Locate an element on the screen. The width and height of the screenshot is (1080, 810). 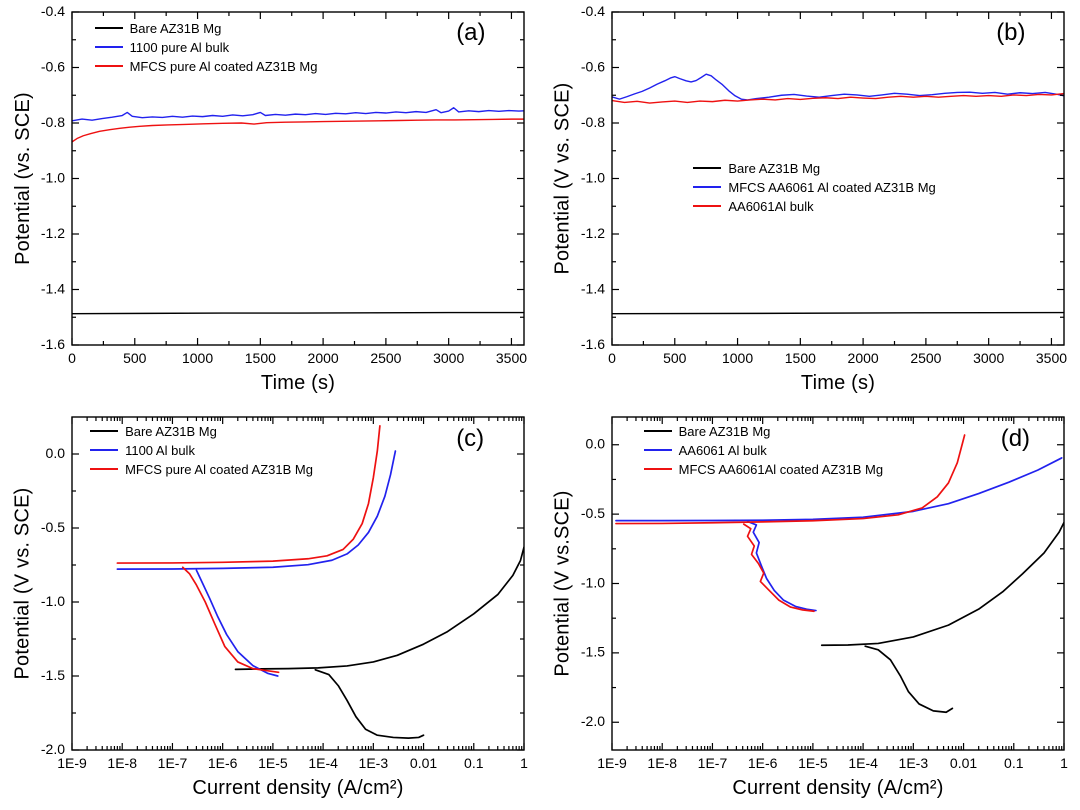
legend-item-label: MFCS AA6061 Al coated AZ31B Mg is located at coordinates (832, 187).